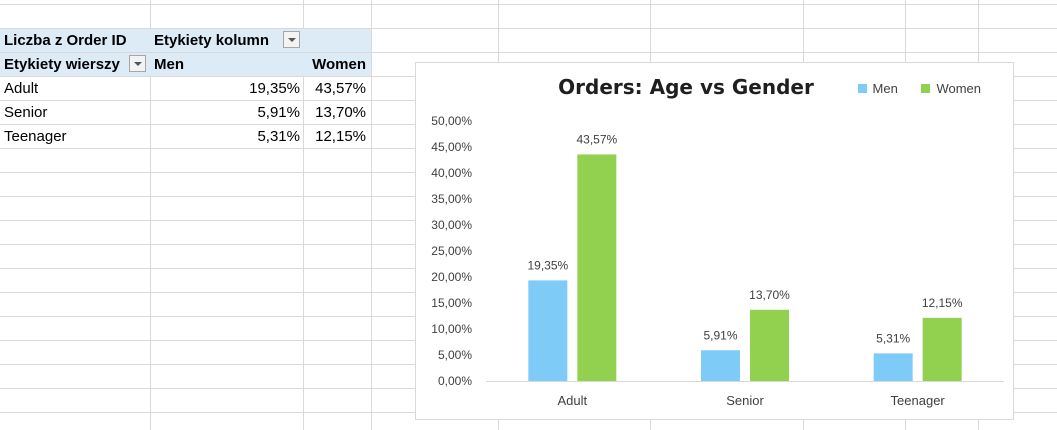  Describe the element at coordinates (909, 88) in the screenshot. I see `chart-legend: Men Women` at that location.